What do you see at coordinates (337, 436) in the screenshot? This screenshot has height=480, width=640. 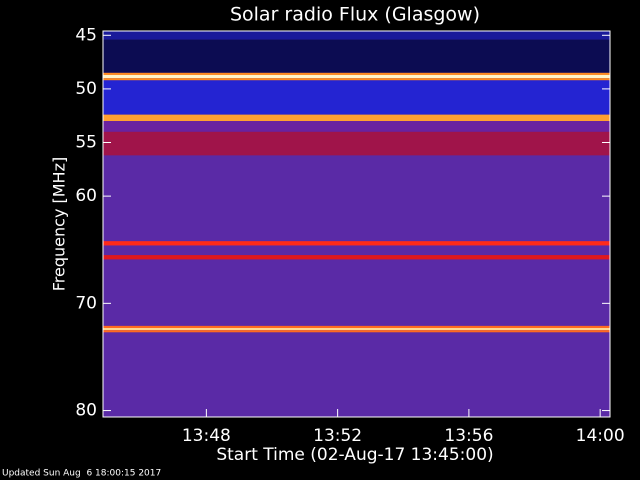 I see `x-tick-label: 13:52` at bounding box center [337, 436].